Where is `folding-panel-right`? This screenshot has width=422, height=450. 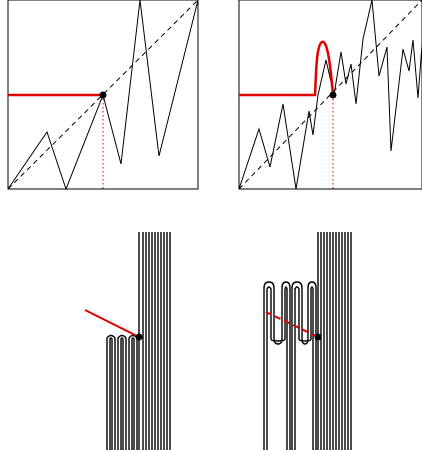 folding-panel-right is located at coordinates (307, 341).